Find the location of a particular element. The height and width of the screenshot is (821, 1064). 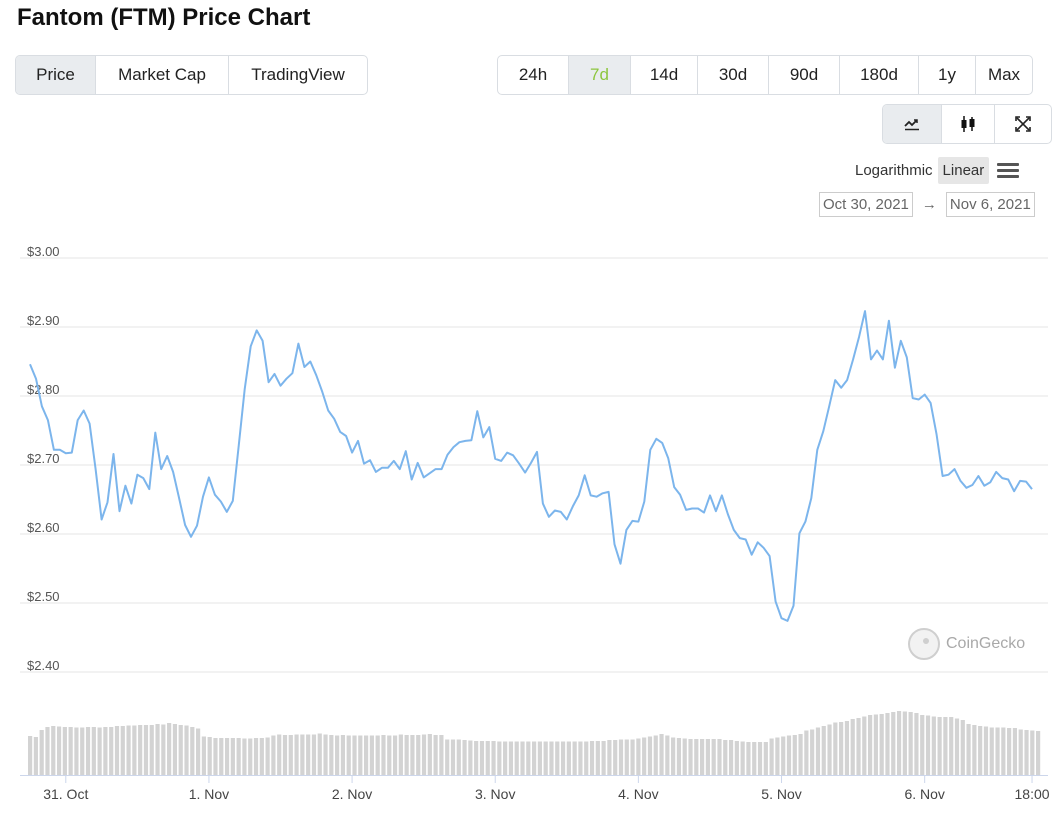

range-30d-button: 30d is located at coordinates (733, 75).